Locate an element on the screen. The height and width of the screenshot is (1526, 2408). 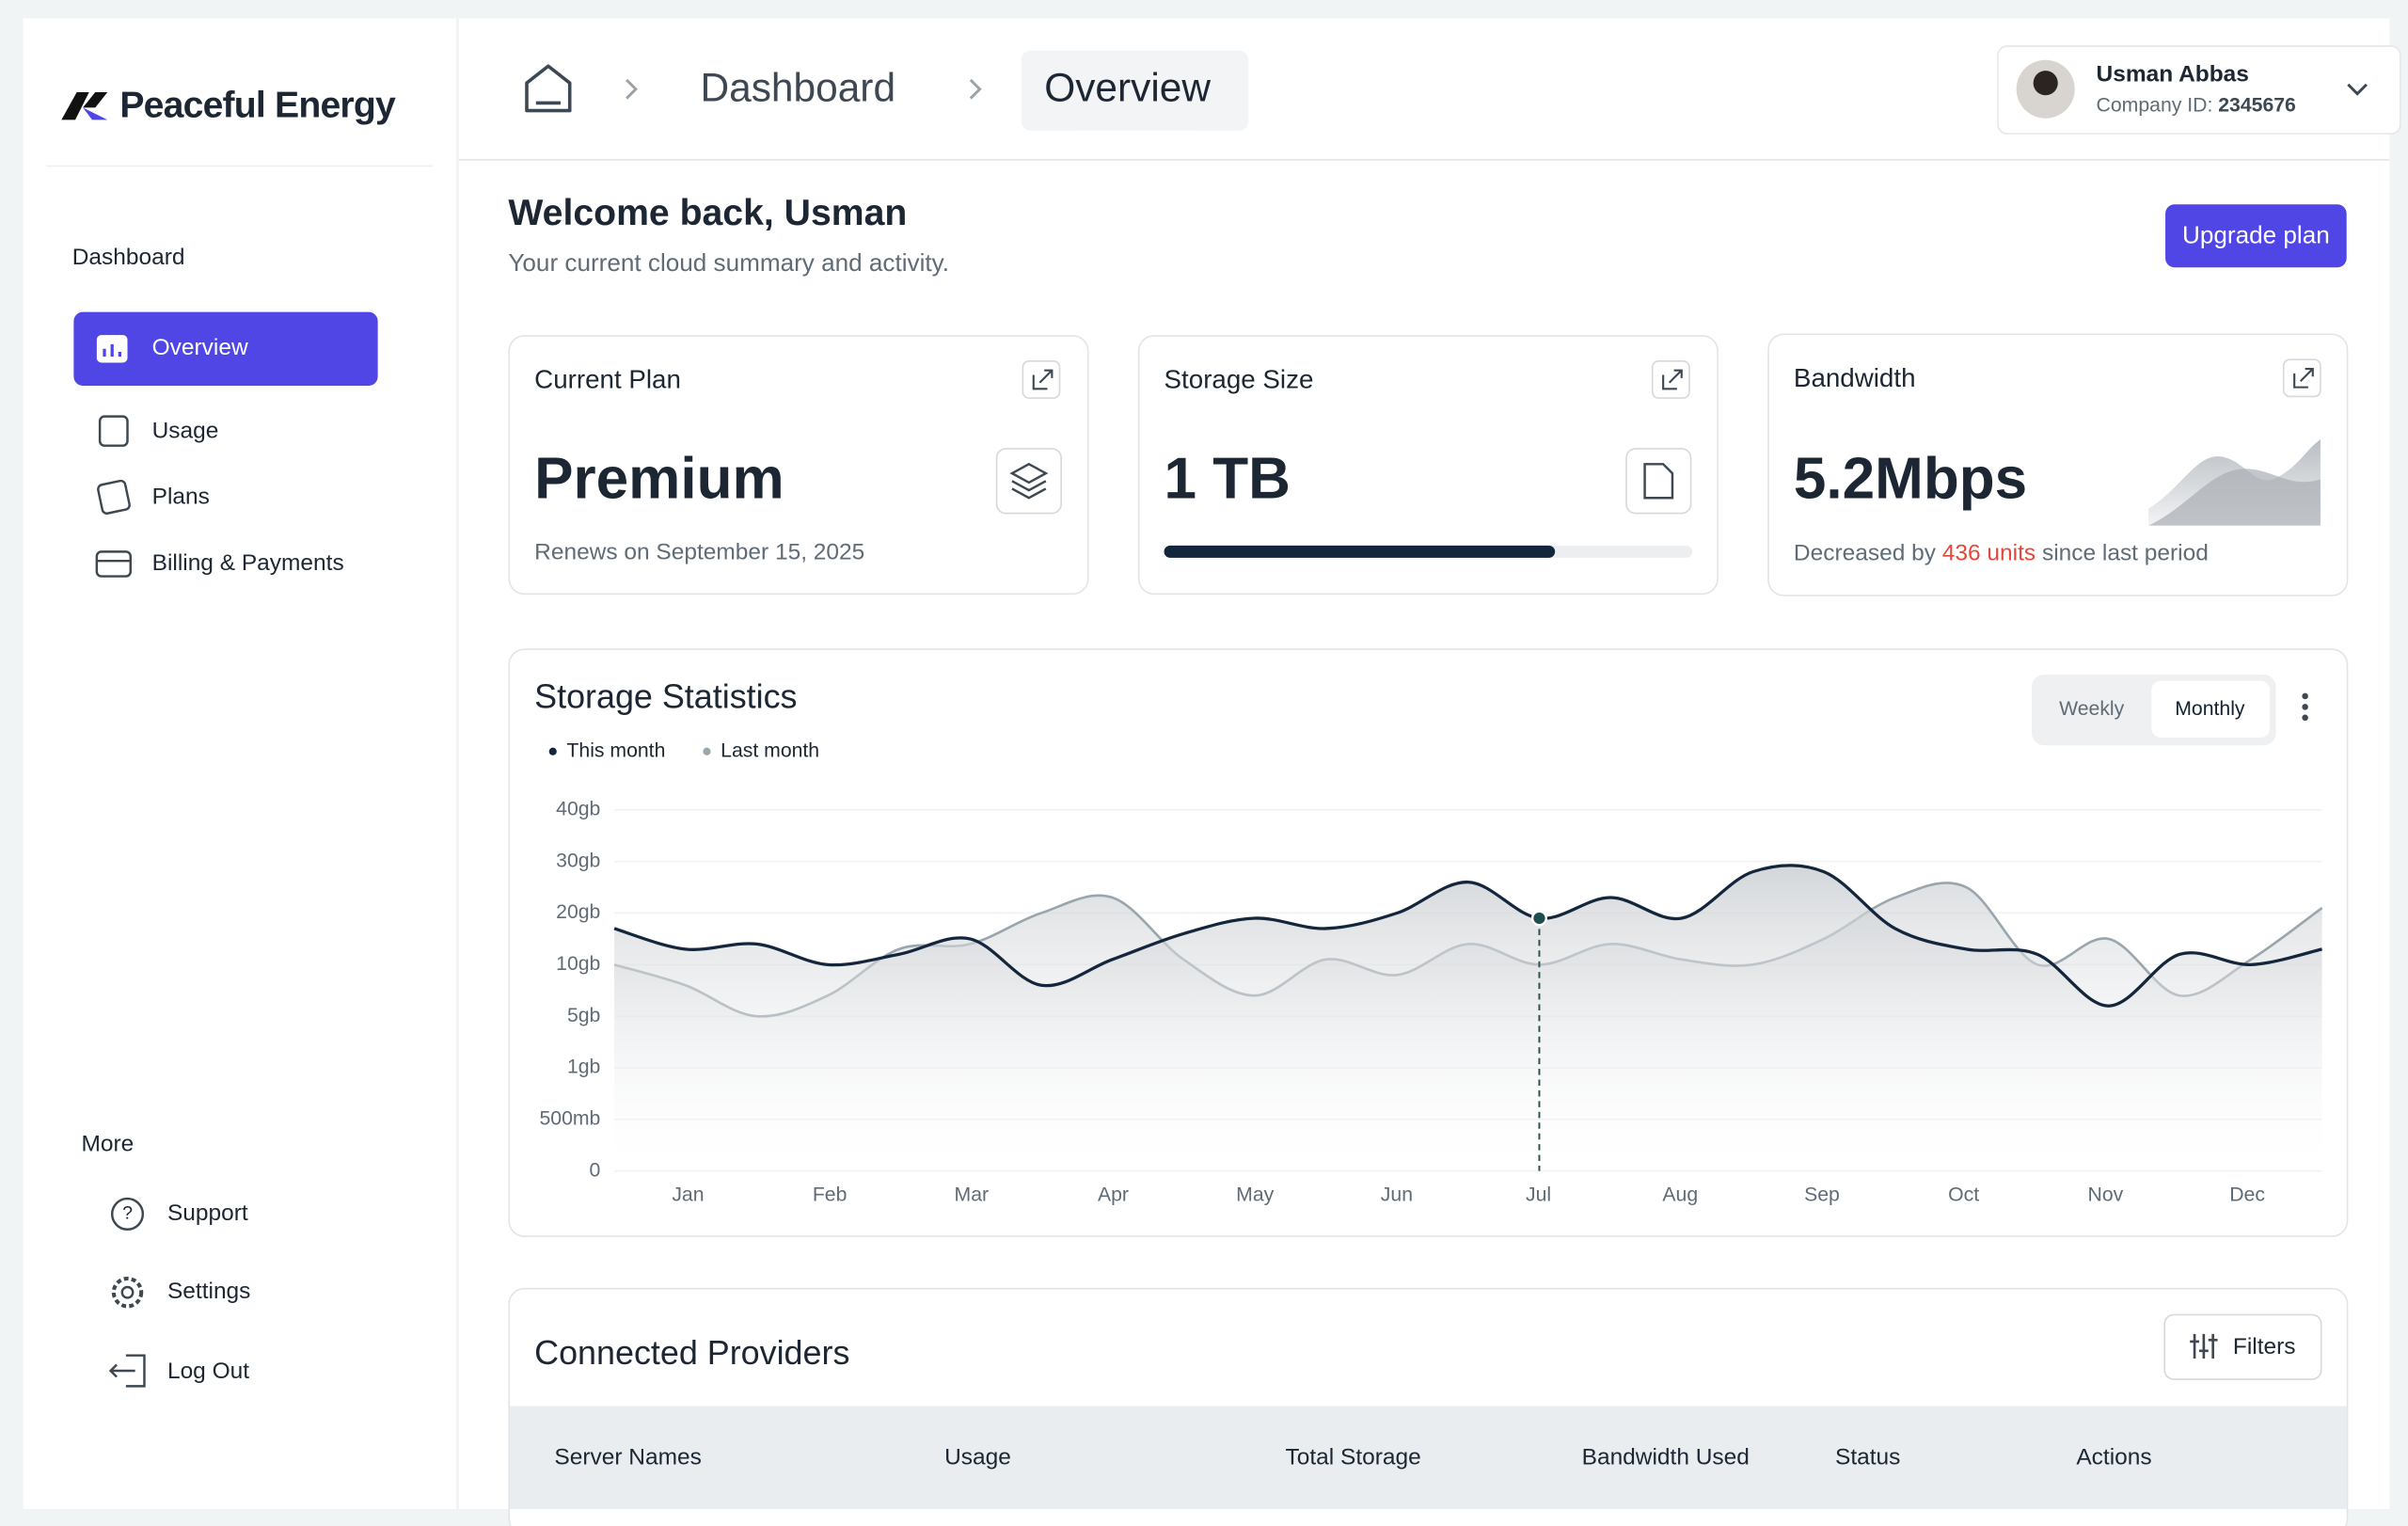
logo-accent is located at coordinates (96, 113).